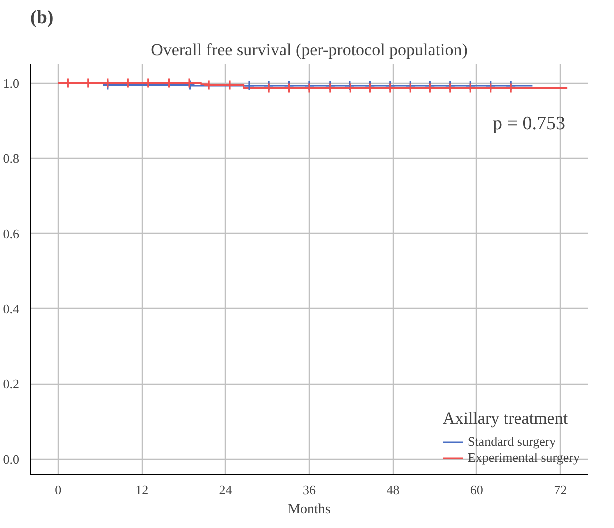  Describe the element at coordinates (309, 490) in the screenshot. I see `x-tick-label: 36` at that location.